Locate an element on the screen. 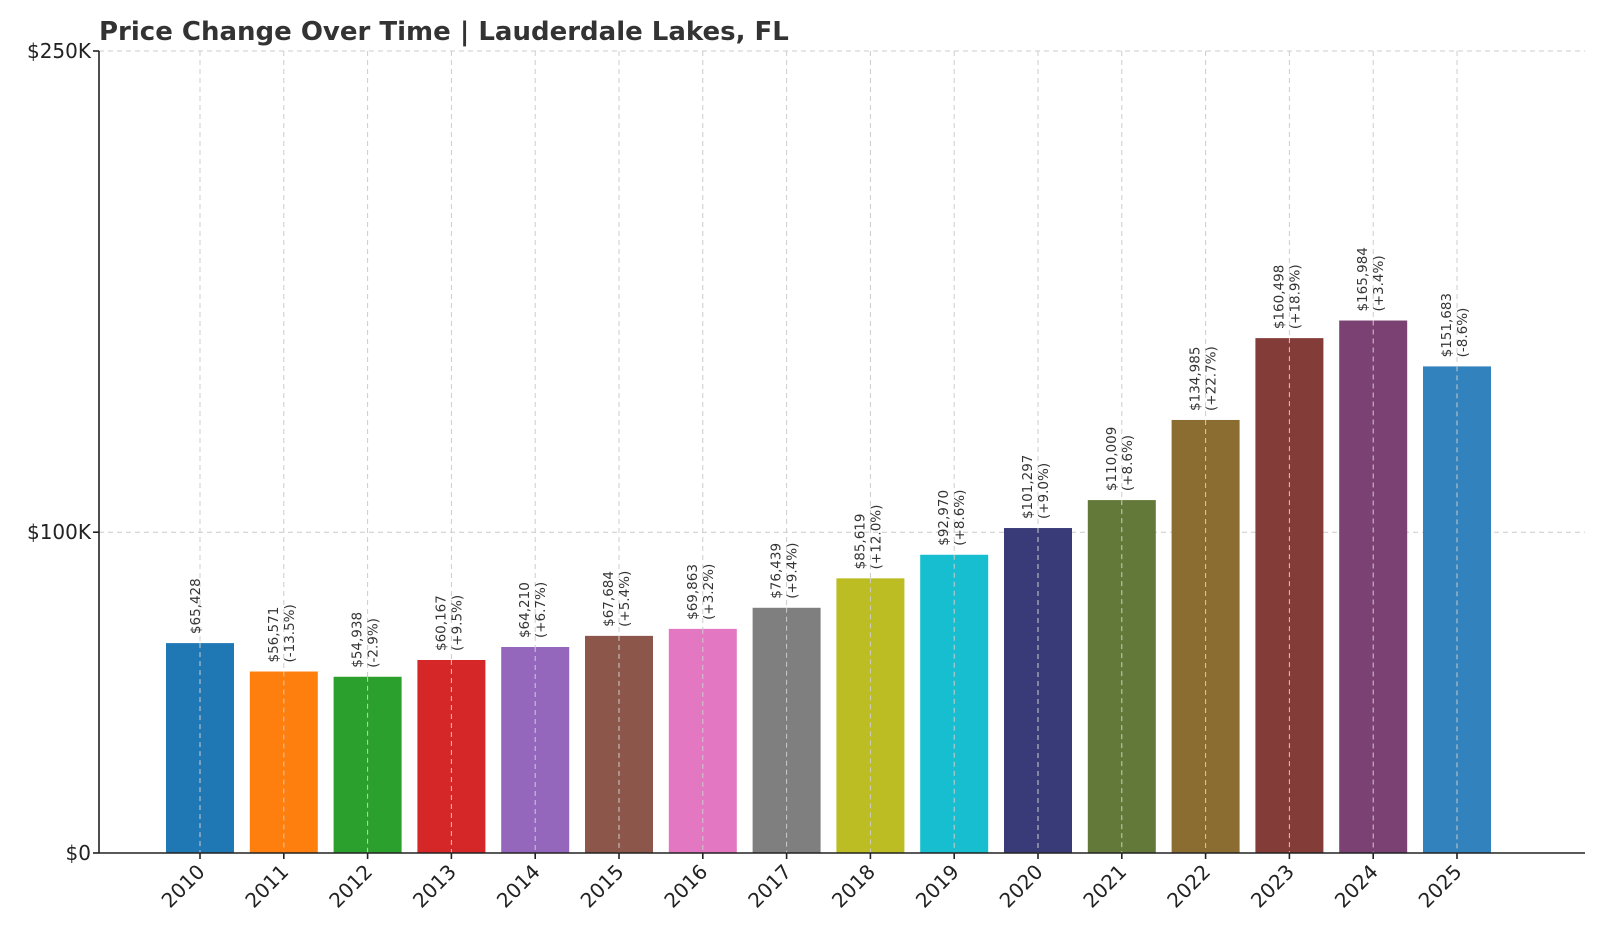  x-tick-label: 2016 is located at coordinates (685, 886).